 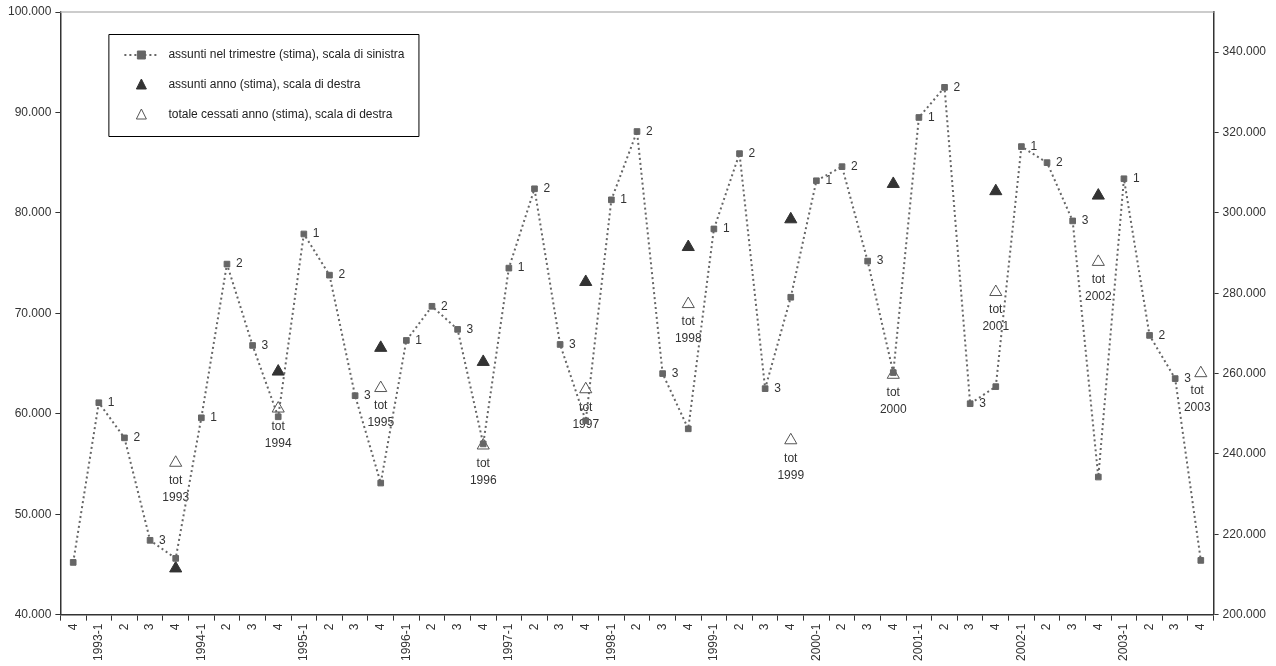 What do you see at coordinates (893, 401) in the screenshot?
I see `data-label: tot 2000` at bounding box center [893, 401].